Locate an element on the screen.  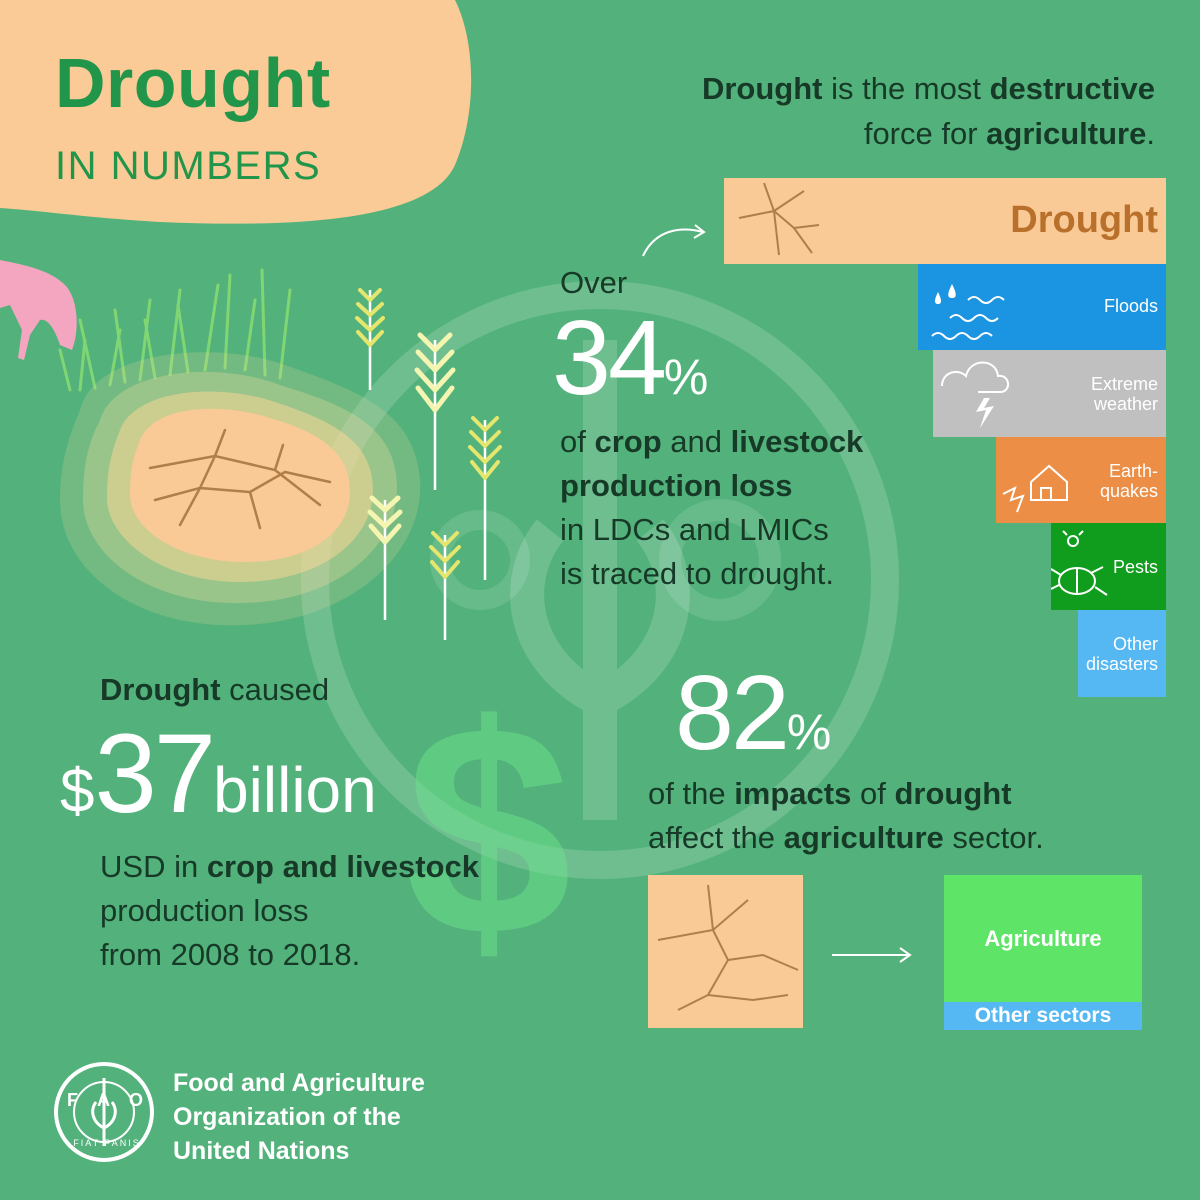
drought-tile is located at coordinates (725, 951).